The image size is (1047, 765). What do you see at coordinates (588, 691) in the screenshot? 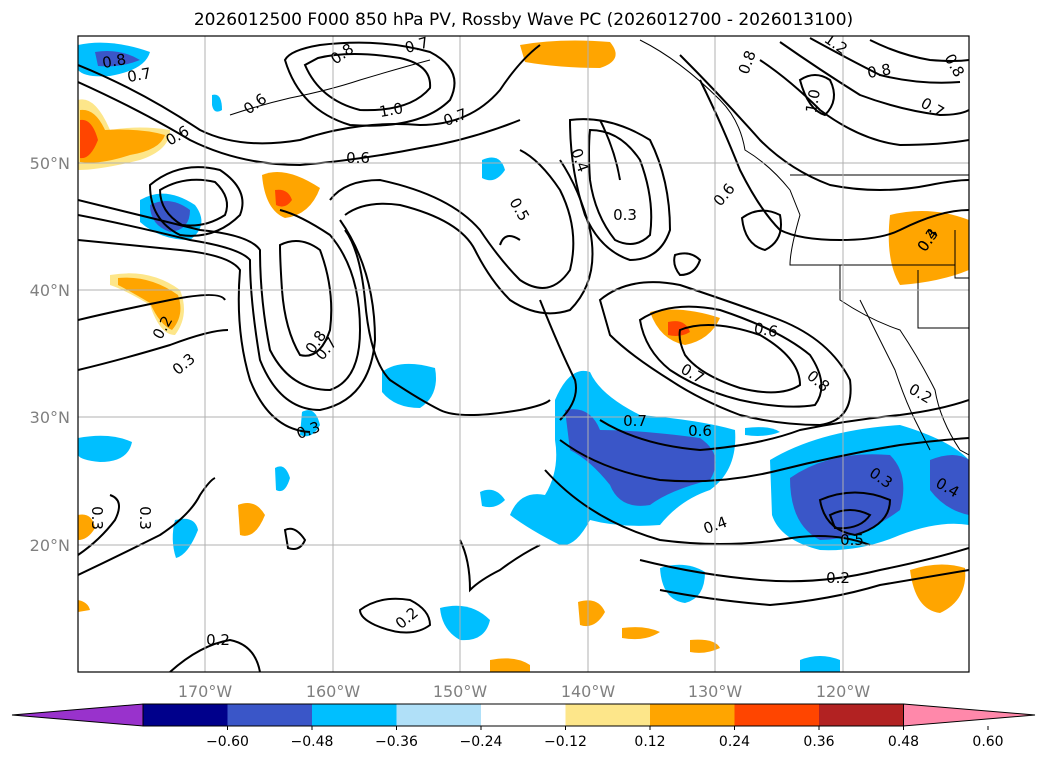
I see `lon-label: 140°W` at bounding box center [588, 691].